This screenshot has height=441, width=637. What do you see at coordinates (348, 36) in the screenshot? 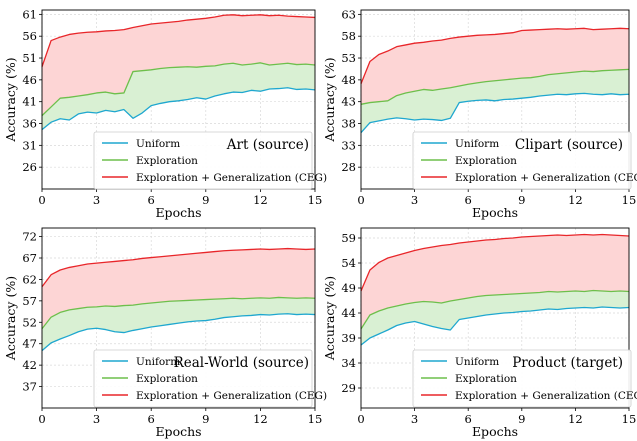
I see `y-tick-label: 58` at bounding box center [348, 36].